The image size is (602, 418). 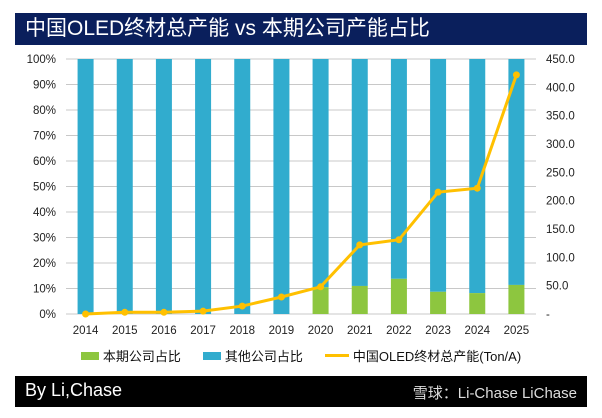 I want to click on x-tick-label: 2016, so click(x=164, y=331).